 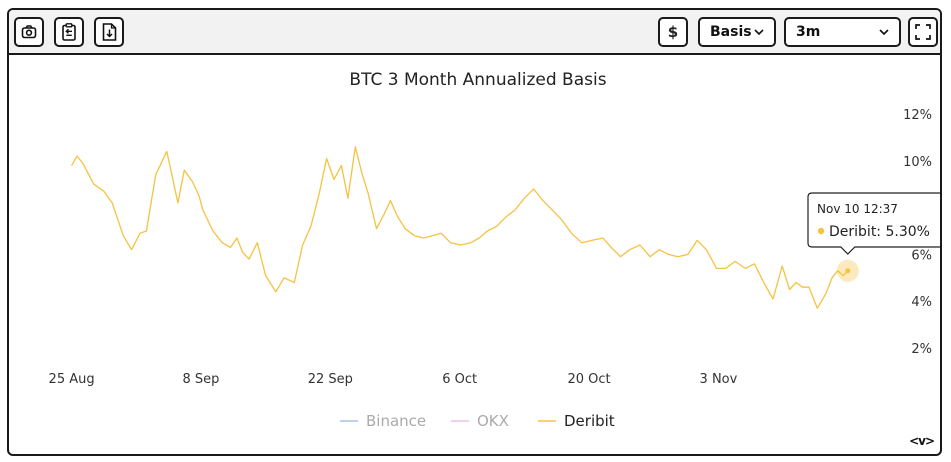 What do you see at coordinates (917, 162) in the screenshot?
I see `y-tick-label: 10%` at bounding box center [917, 162].